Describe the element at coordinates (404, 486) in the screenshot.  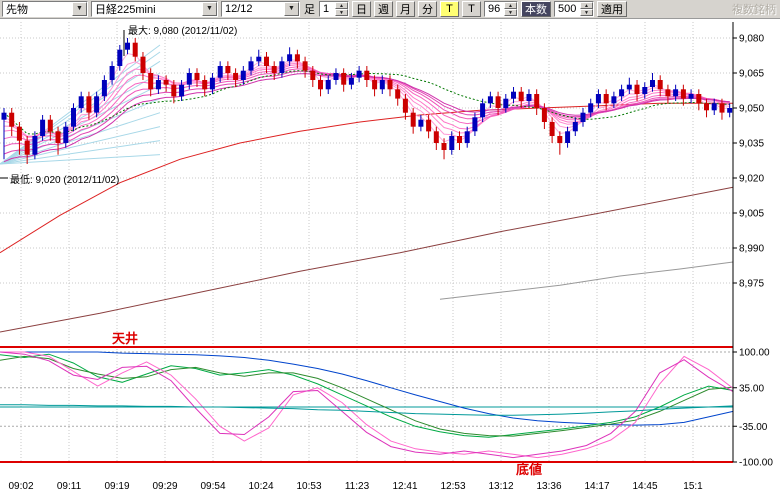
I see `svg-text: 12:41` at that location.